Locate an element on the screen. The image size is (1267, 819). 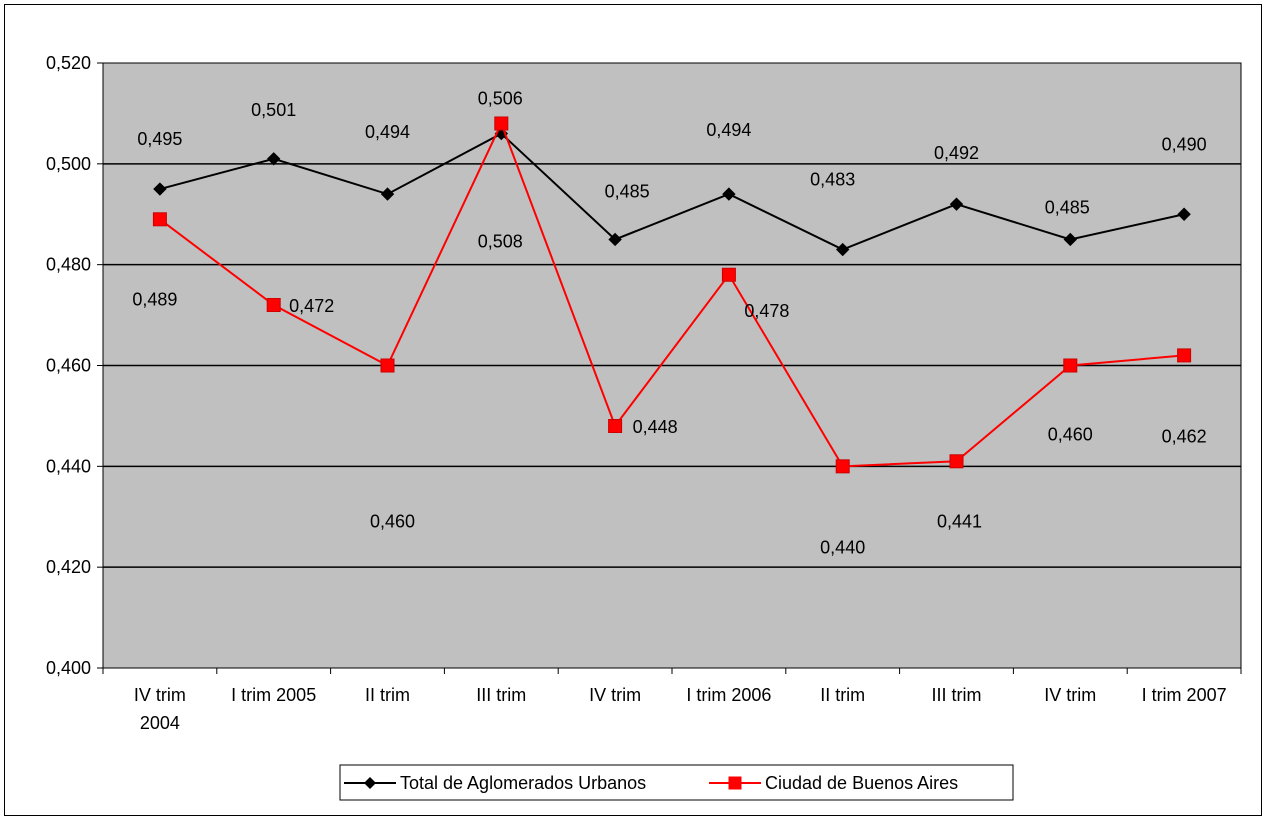
data-label-series-1: 0,501 is located at coordinates (273, 110).